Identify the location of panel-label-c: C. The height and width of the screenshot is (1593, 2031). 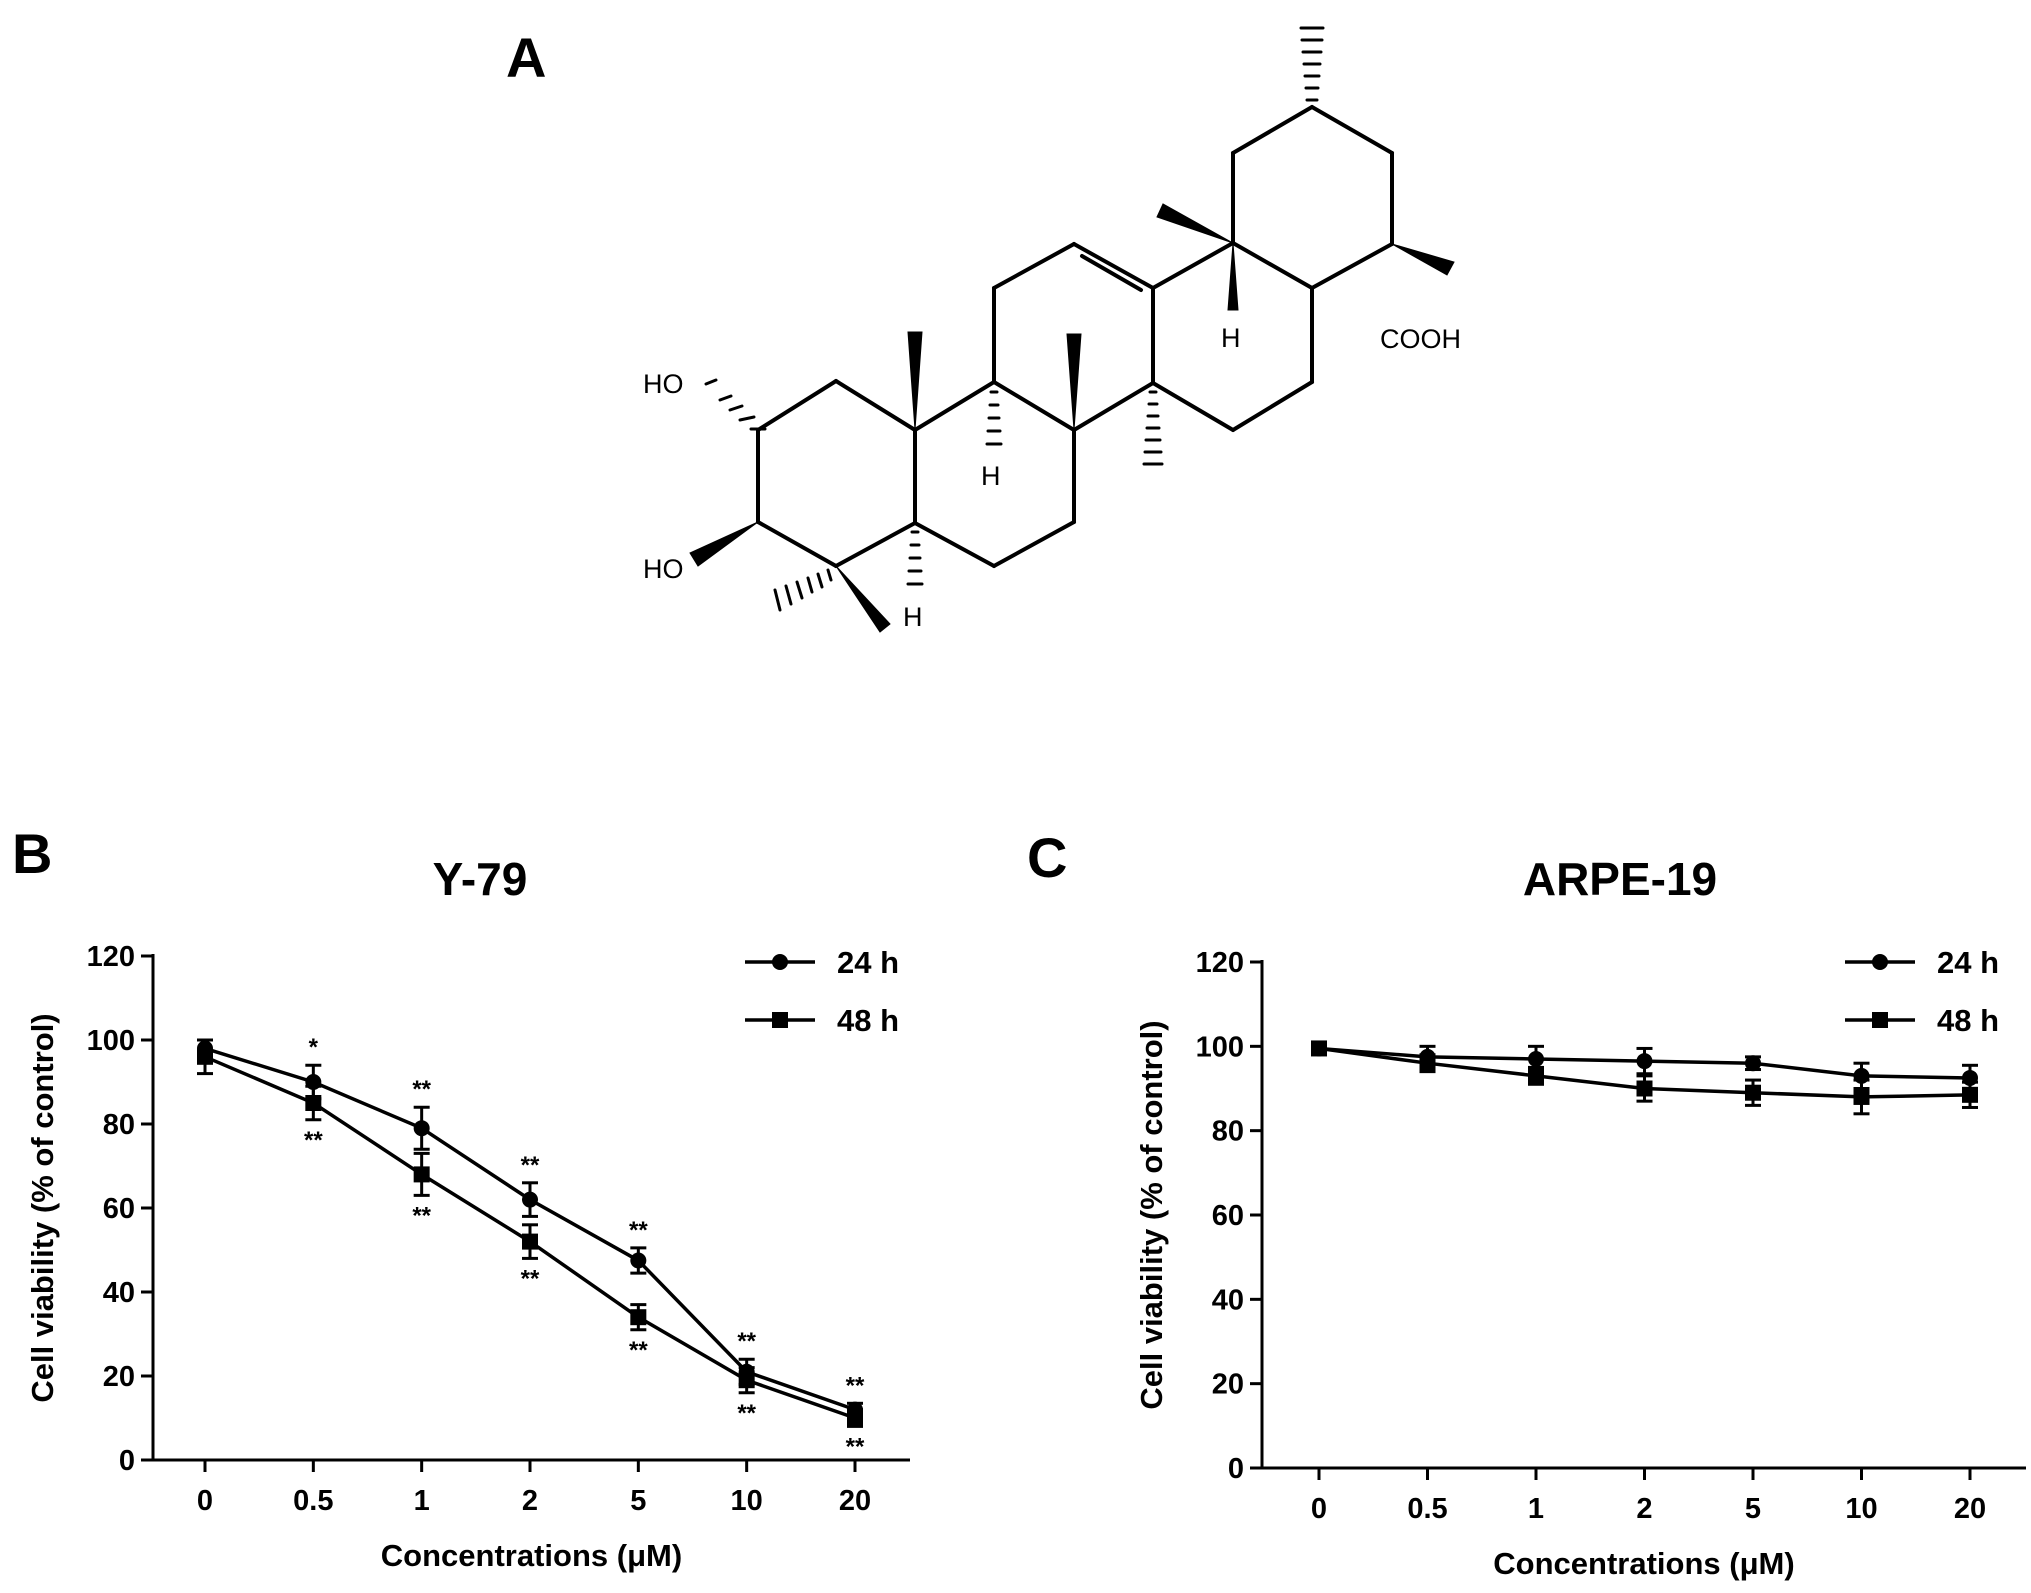
(1047, 857).